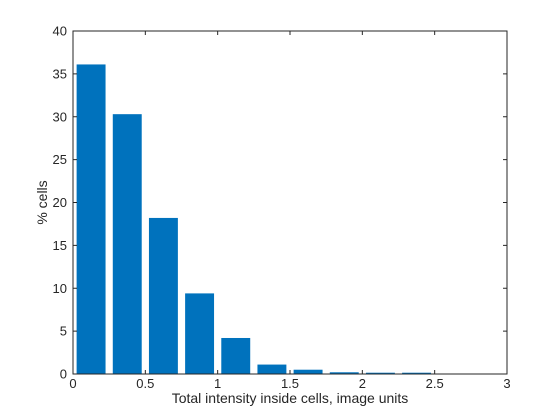  Describe the element at coordinates (60, 159) in the screenshot. I see `y-tick-label-5: 25` at that location.